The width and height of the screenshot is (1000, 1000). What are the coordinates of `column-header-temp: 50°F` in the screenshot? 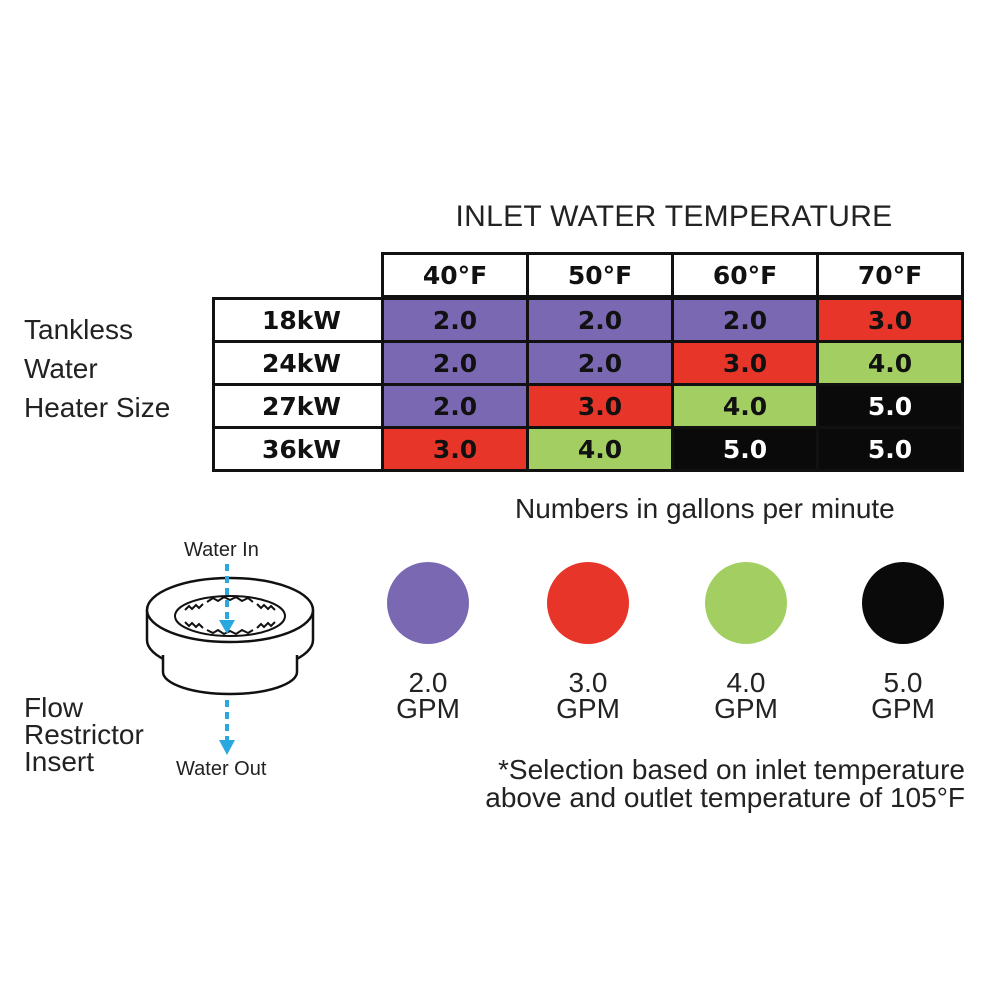 It's located at (600, 275).